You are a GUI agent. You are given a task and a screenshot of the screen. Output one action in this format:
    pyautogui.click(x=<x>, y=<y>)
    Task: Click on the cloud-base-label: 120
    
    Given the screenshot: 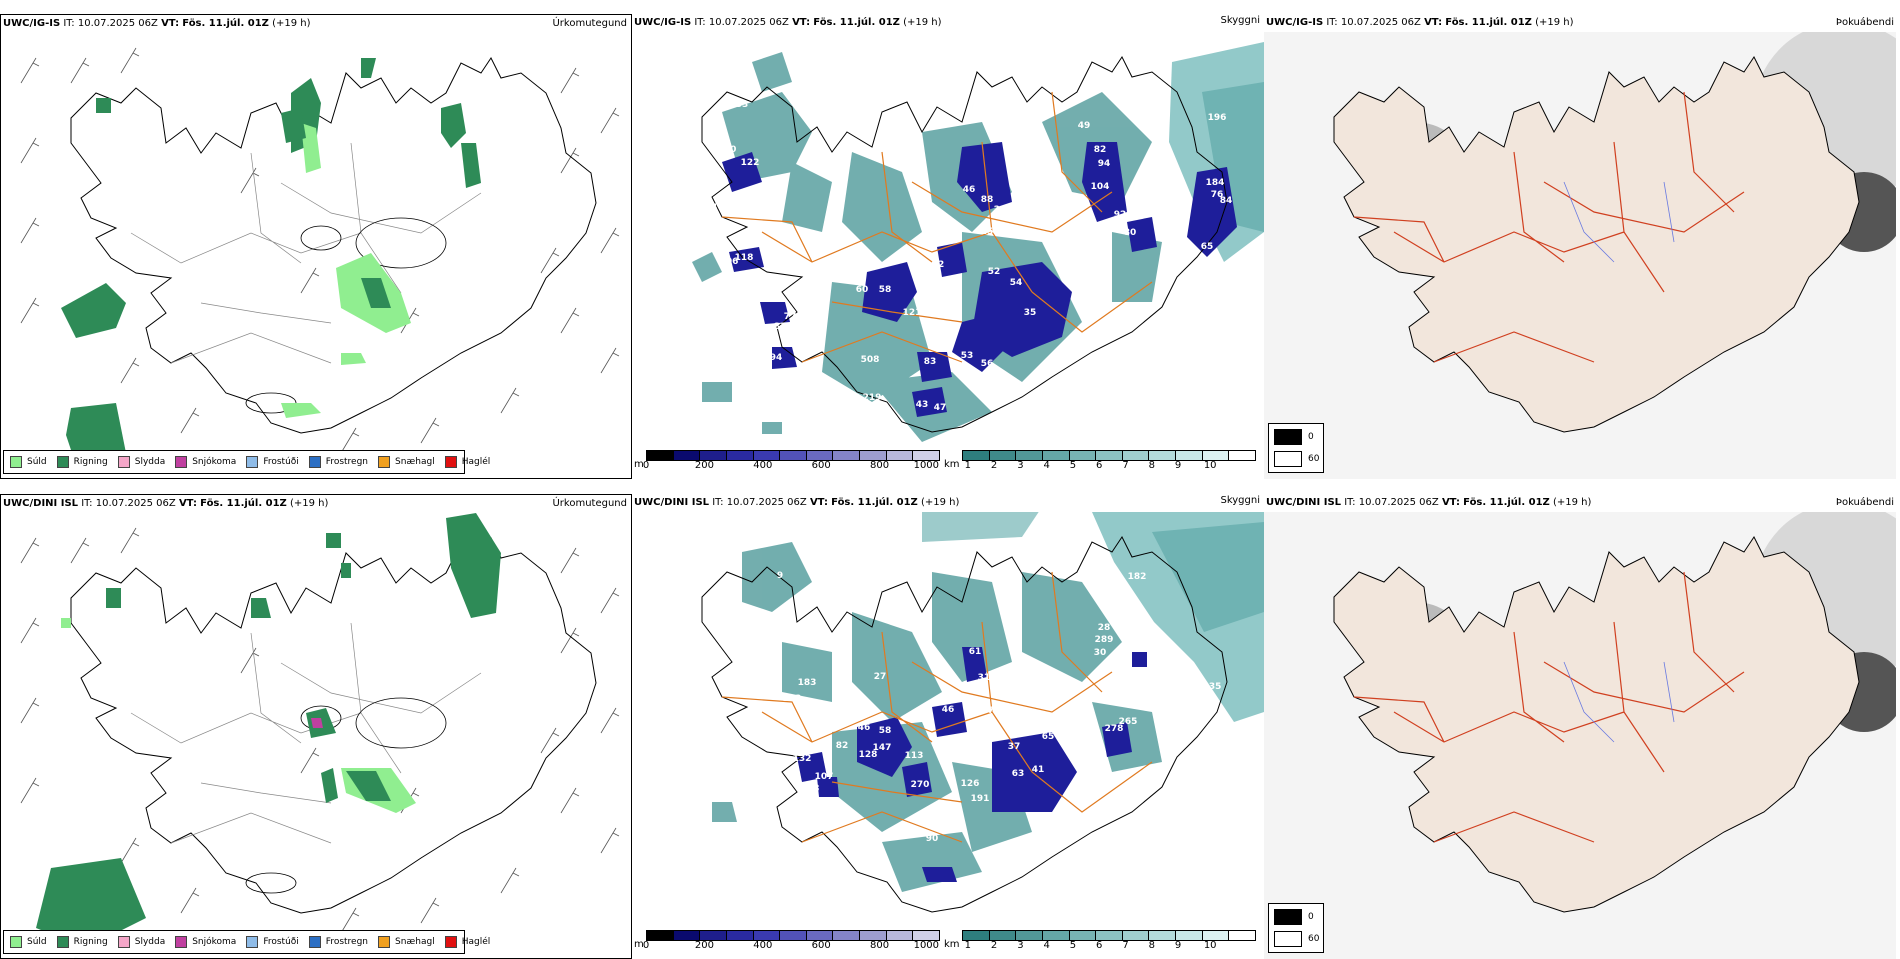 What is the action you would take?
    pyautogui.click(x=1144, y=650)
    